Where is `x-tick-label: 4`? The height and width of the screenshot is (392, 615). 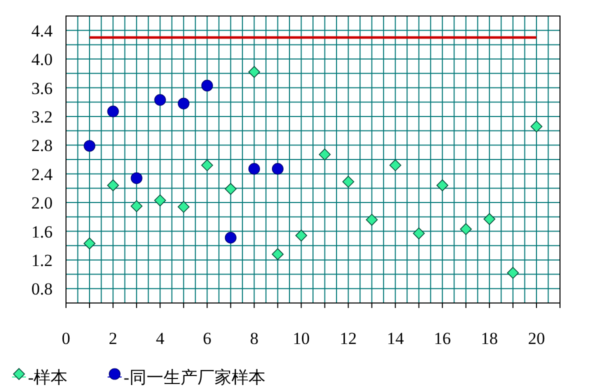
x-tick-label: 4 is located at coordinates (160, 338).